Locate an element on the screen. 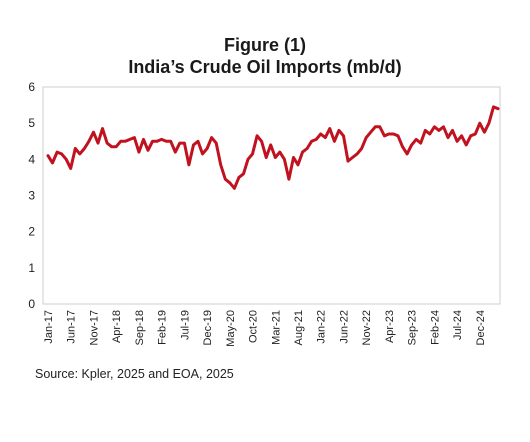  chart-title: Figure (1) is located at coordinates (264, 45).